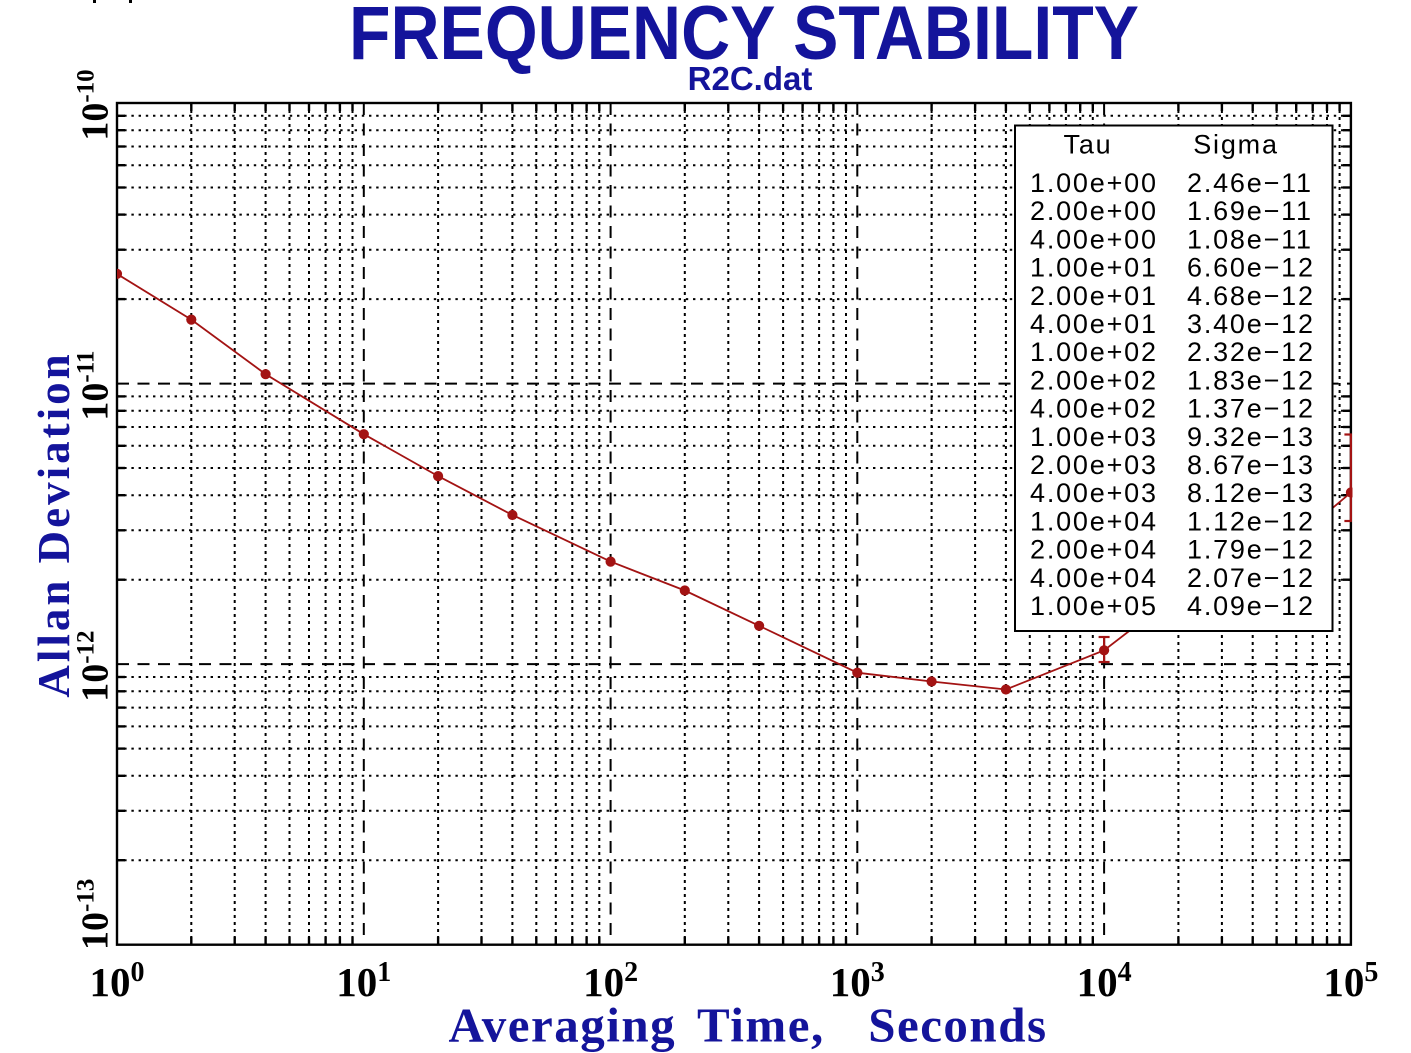 This screenshot has width=1411, height=1053. I want to click on svg-text: 1.00e+02, so click(1094, 352).